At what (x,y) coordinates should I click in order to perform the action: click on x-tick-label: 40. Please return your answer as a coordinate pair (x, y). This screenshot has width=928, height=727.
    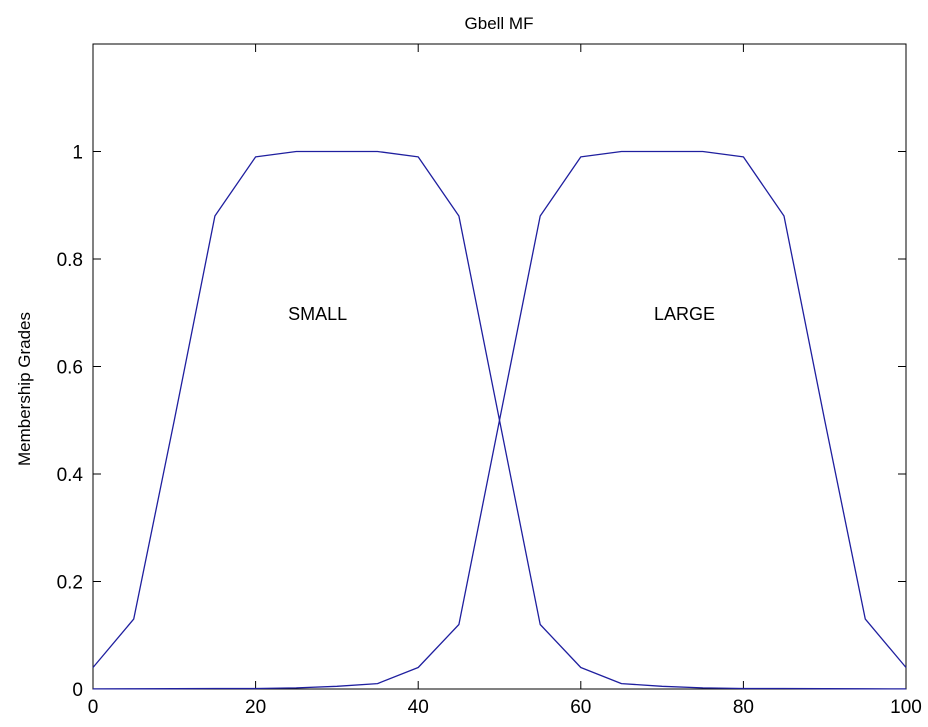
    Looking at the image, I should click on (418, 707).